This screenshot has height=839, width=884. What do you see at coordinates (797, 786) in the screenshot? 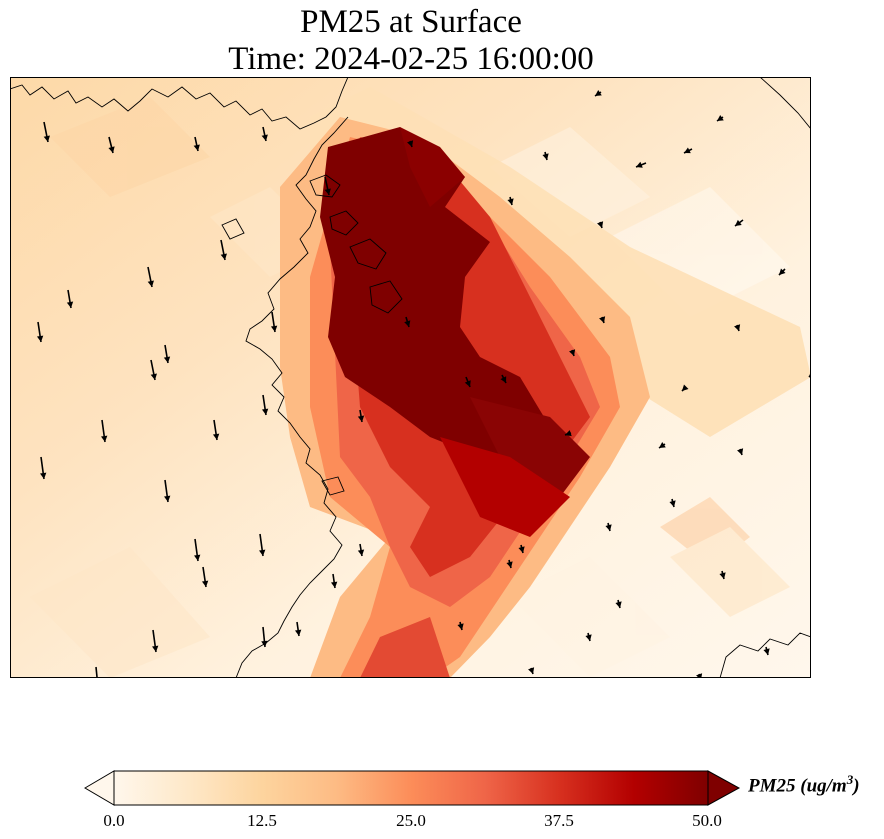
I see `colorbar-label-main: PM25 (ug/m` at bounding box center [797, 786].